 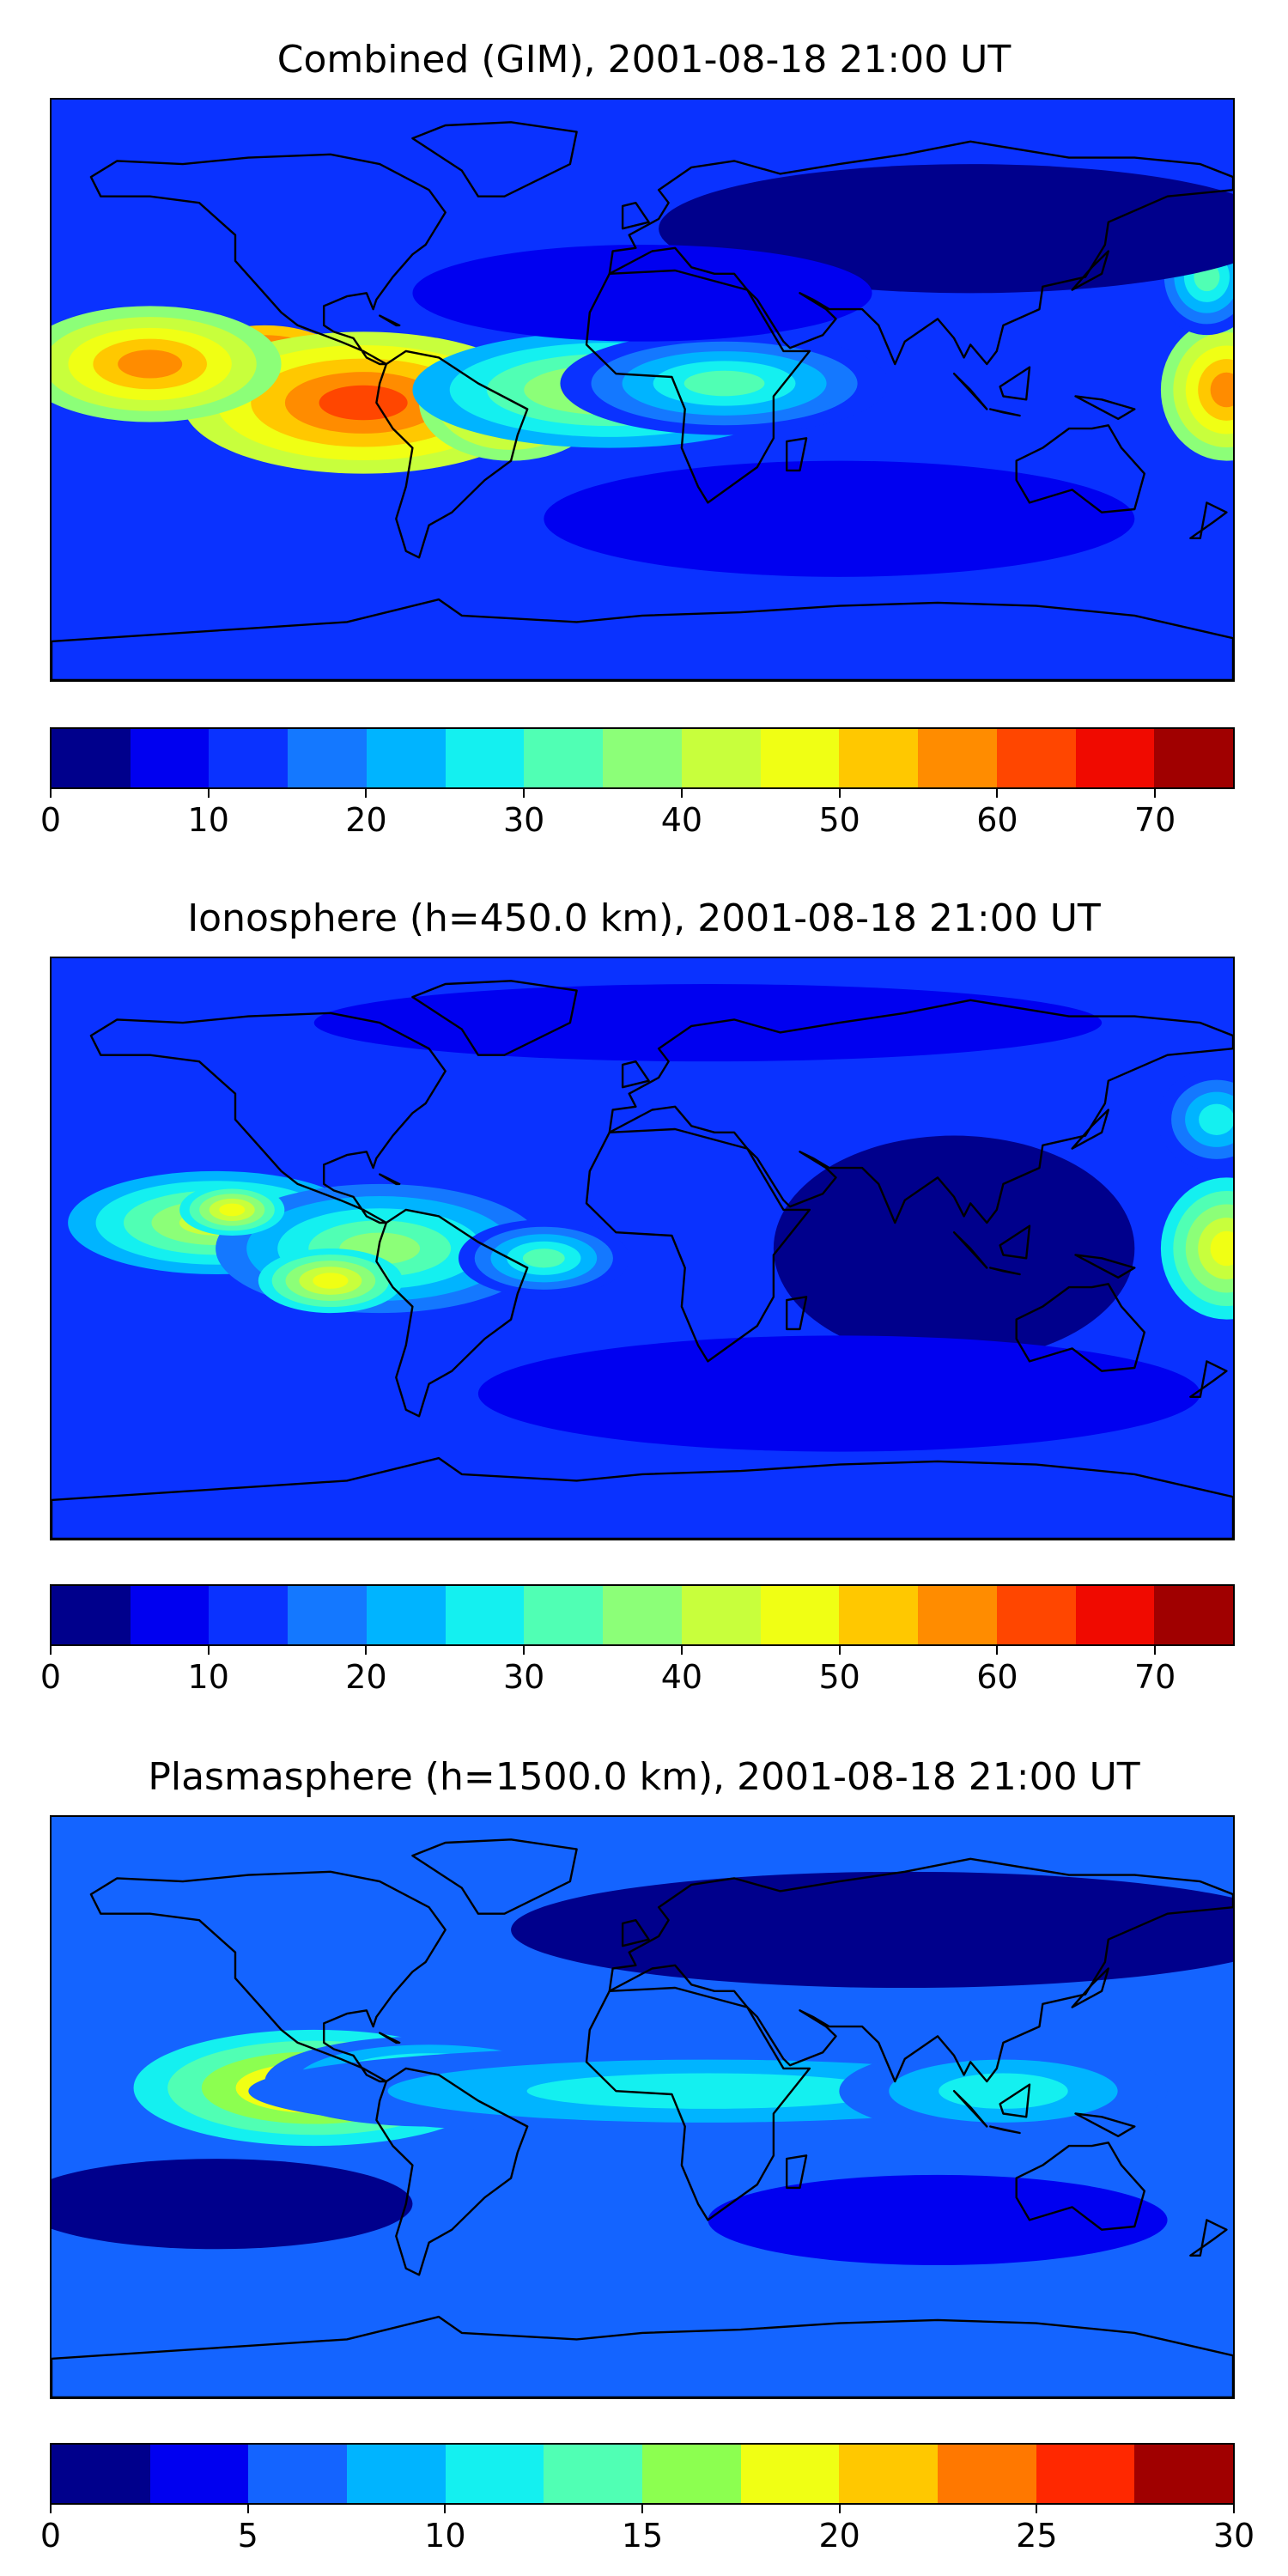 I want to click on colorbar-tick-label: 25, so click(x=1037, y=2536).